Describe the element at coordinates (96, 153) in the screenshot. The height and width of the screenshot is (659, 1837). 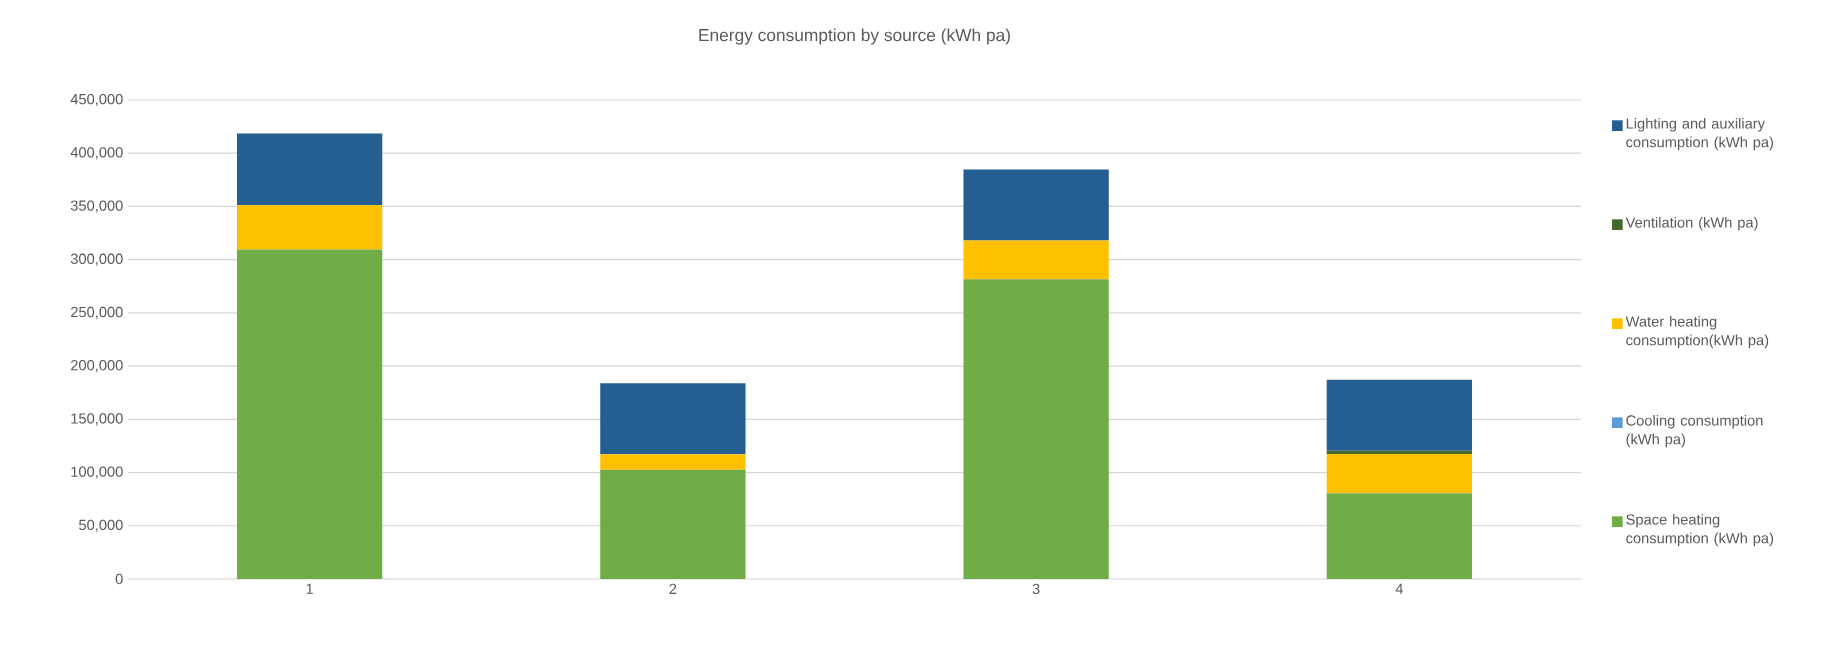
I see `y-tick-label: 400,000` at that location.